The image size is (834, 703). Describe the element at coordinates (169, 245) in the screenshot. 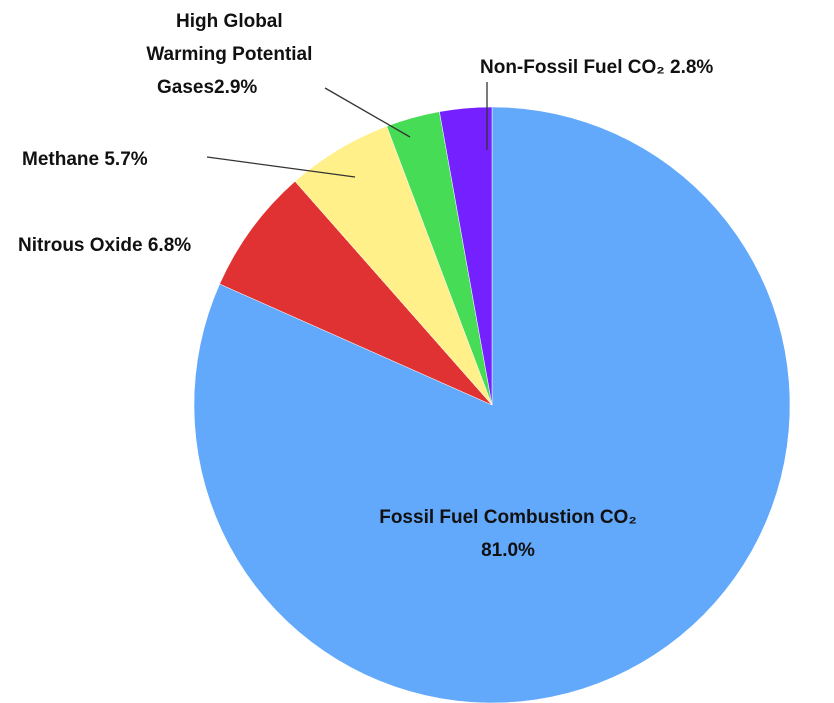

I see `slice-value: 6.8%` at that location.